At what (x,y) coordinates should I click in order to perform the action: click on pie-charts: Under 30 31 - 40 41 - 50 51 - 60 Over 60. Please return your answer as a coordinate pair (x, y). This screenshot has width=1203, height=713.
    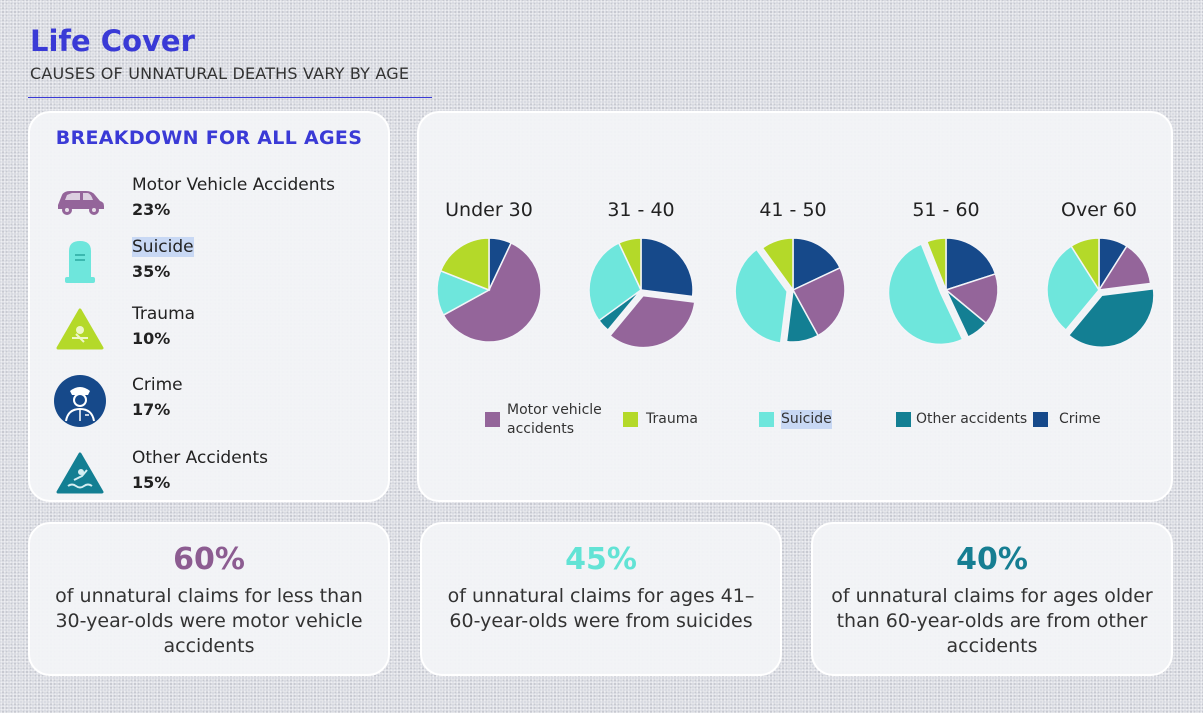
    Looking at the image, I should click on (795, 274).